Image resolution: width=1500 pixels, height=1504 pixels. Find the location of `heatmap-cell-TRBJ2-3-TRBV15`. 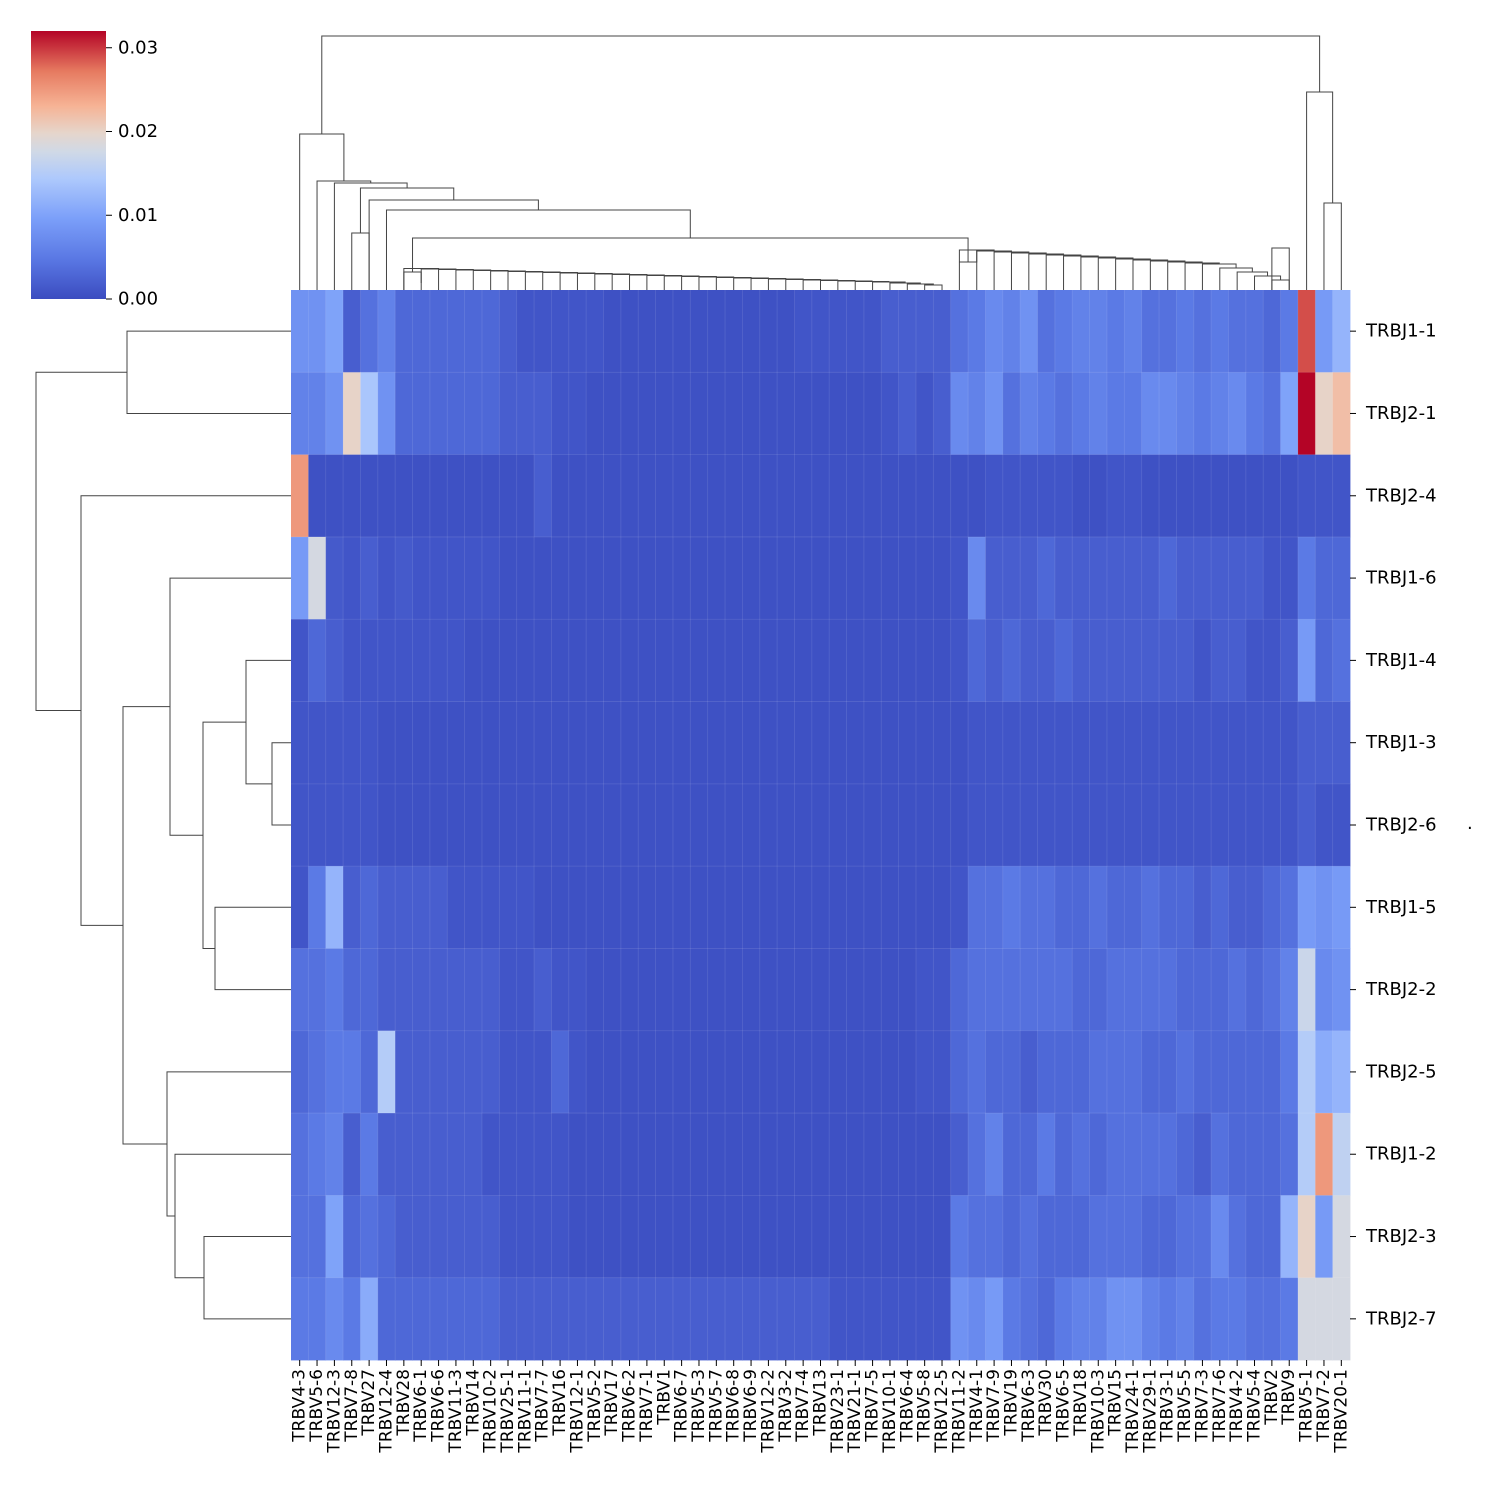

heatmap-cell-TRBJ2-3-TRBV15 is located at coordinates (1115, 1237).